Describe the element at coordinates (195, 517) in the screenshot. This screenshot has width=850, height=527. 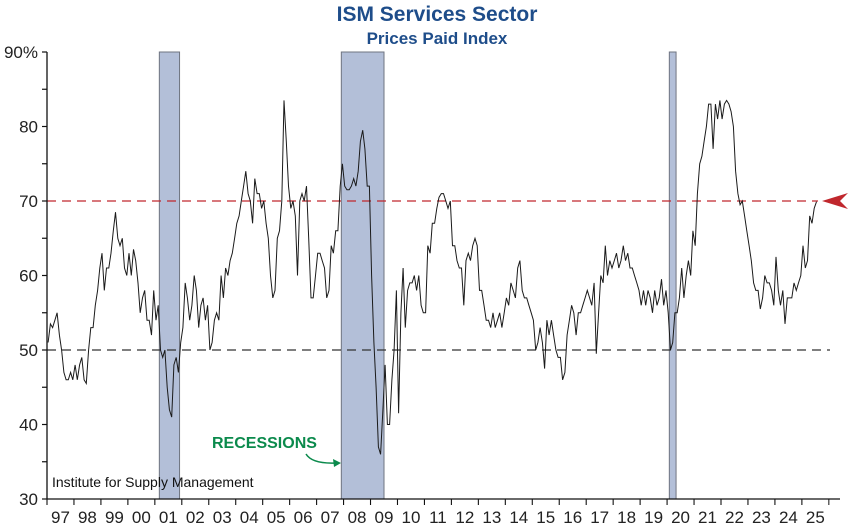
I see `x-tick-label: 02` at that location.